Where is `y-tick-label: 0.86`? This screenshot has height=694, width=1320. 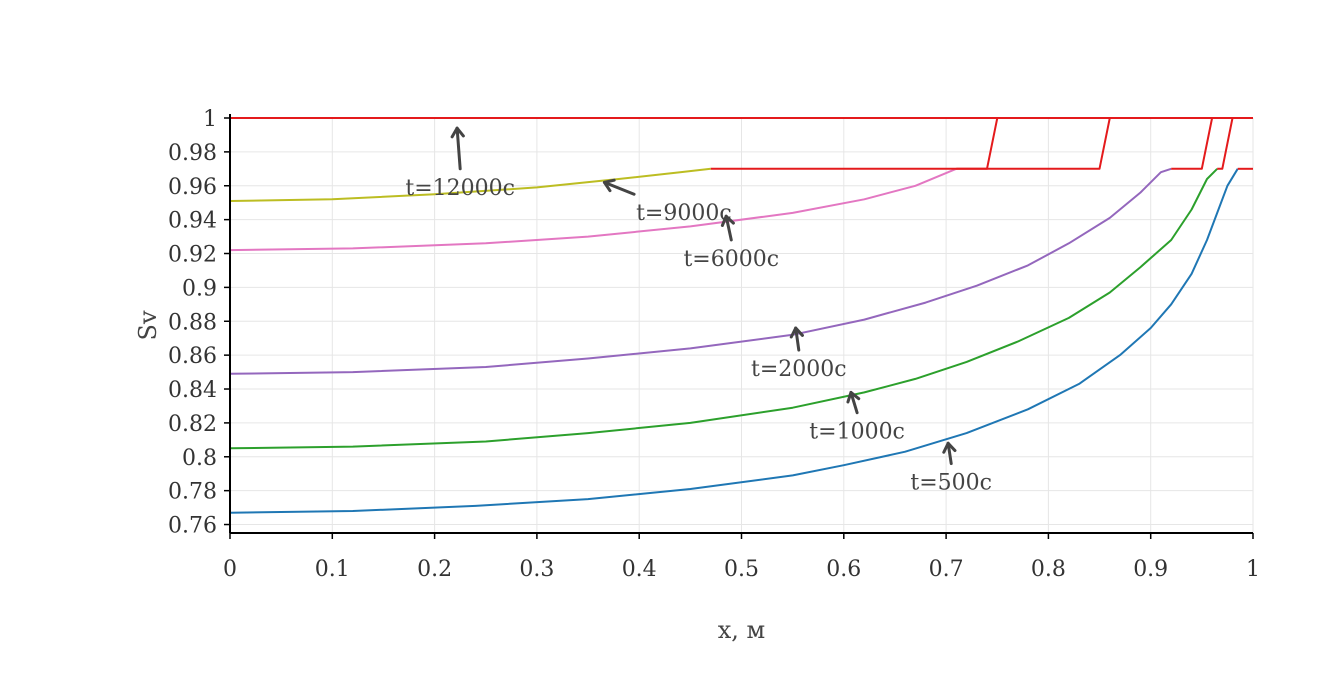 y-tick-label: 0.86 is located at coordinates (192, 356).